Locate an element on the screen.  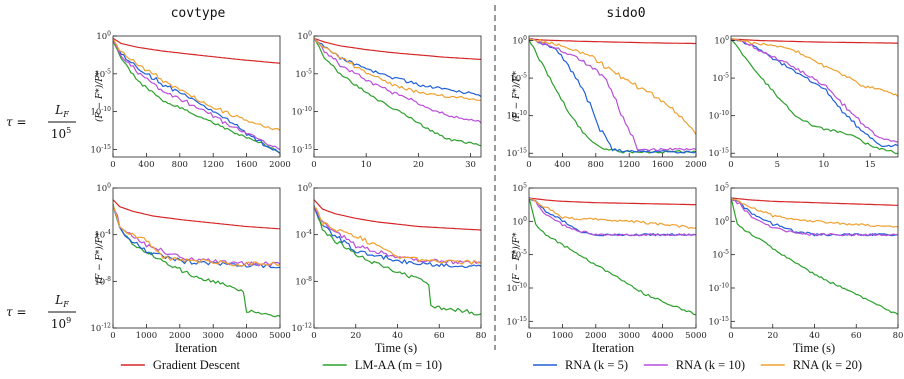
panel-7-ytick-label-2: 10⁰ is located at coordinates (519, 222).